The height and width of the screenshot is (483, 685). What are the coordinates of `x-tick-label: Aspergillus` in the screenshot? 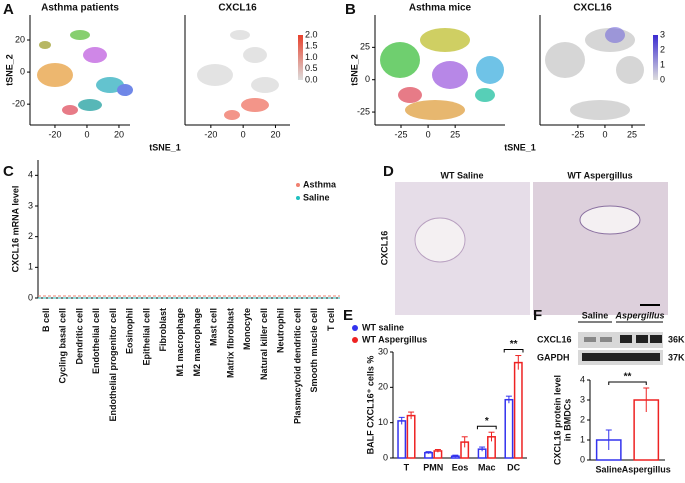 It's located at (646, 469).